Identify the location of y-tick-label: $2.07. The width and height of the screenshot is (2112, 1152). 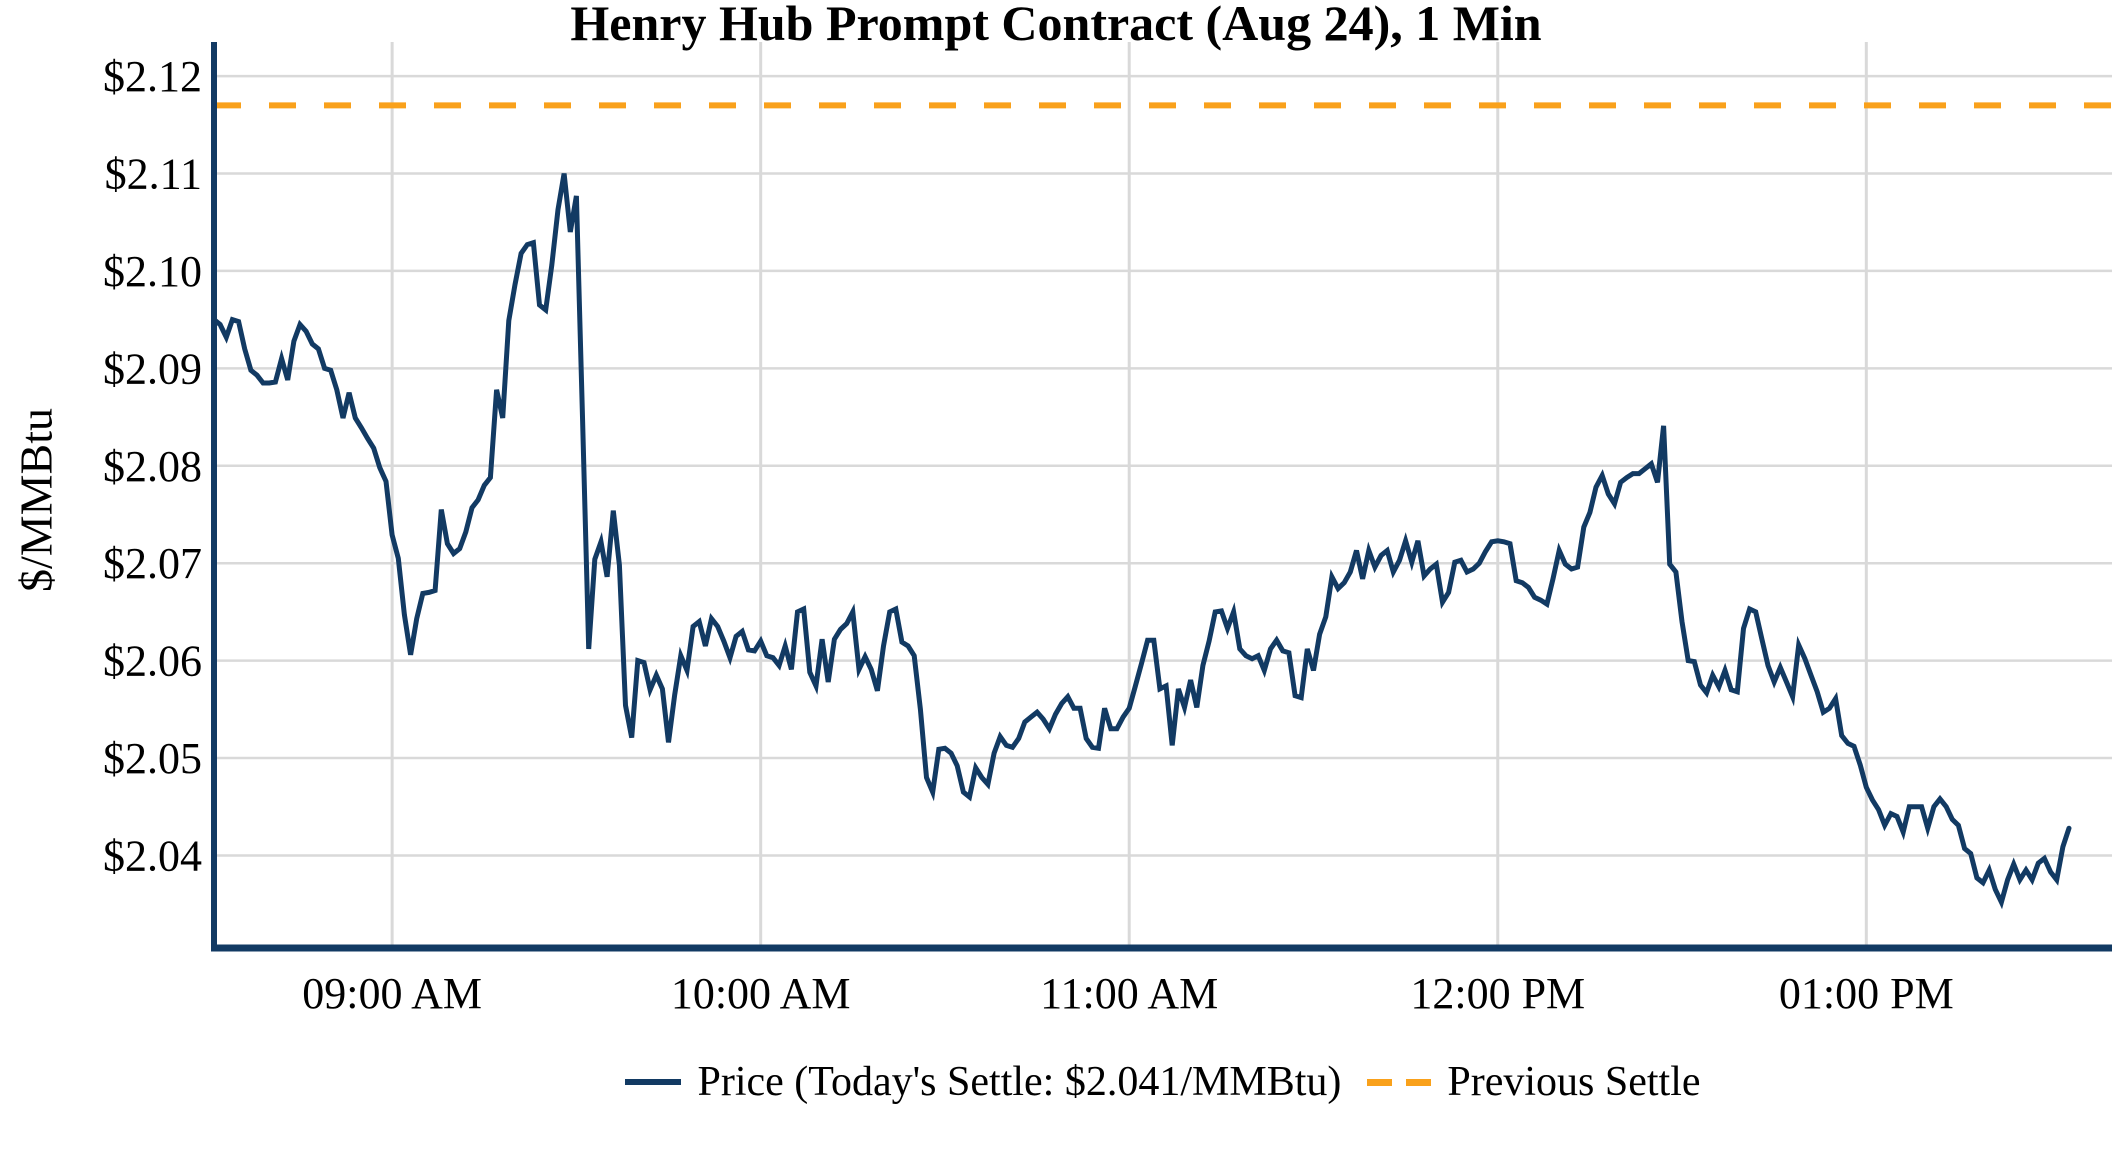
(152, 563).